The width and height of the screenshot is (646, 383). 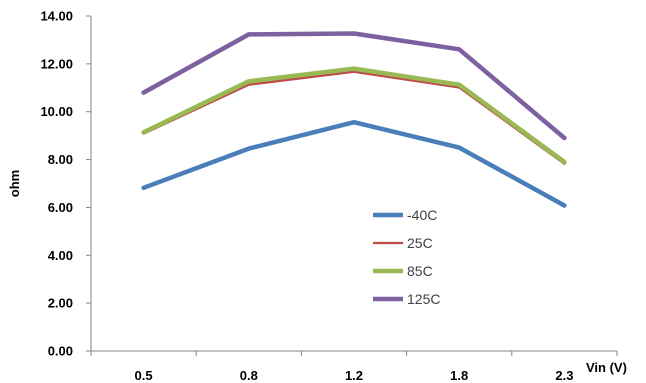 I want to click on y-tick-label: 8.00, so click(x=60, y=159).